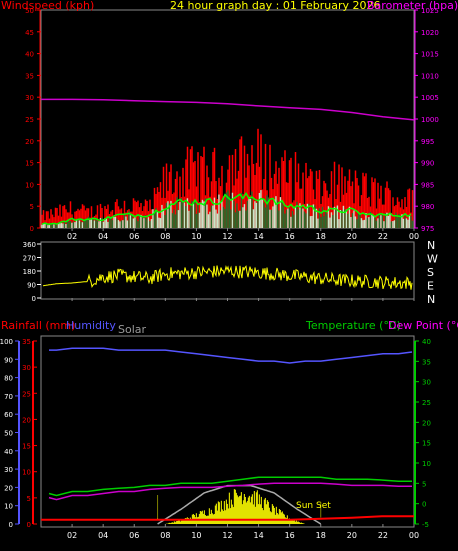 The width and height of the screenshot is (458, 551). Describe the element at coordinates (8, 434) in the screenshot. I see `humidity-tick-label: 50` at that location.